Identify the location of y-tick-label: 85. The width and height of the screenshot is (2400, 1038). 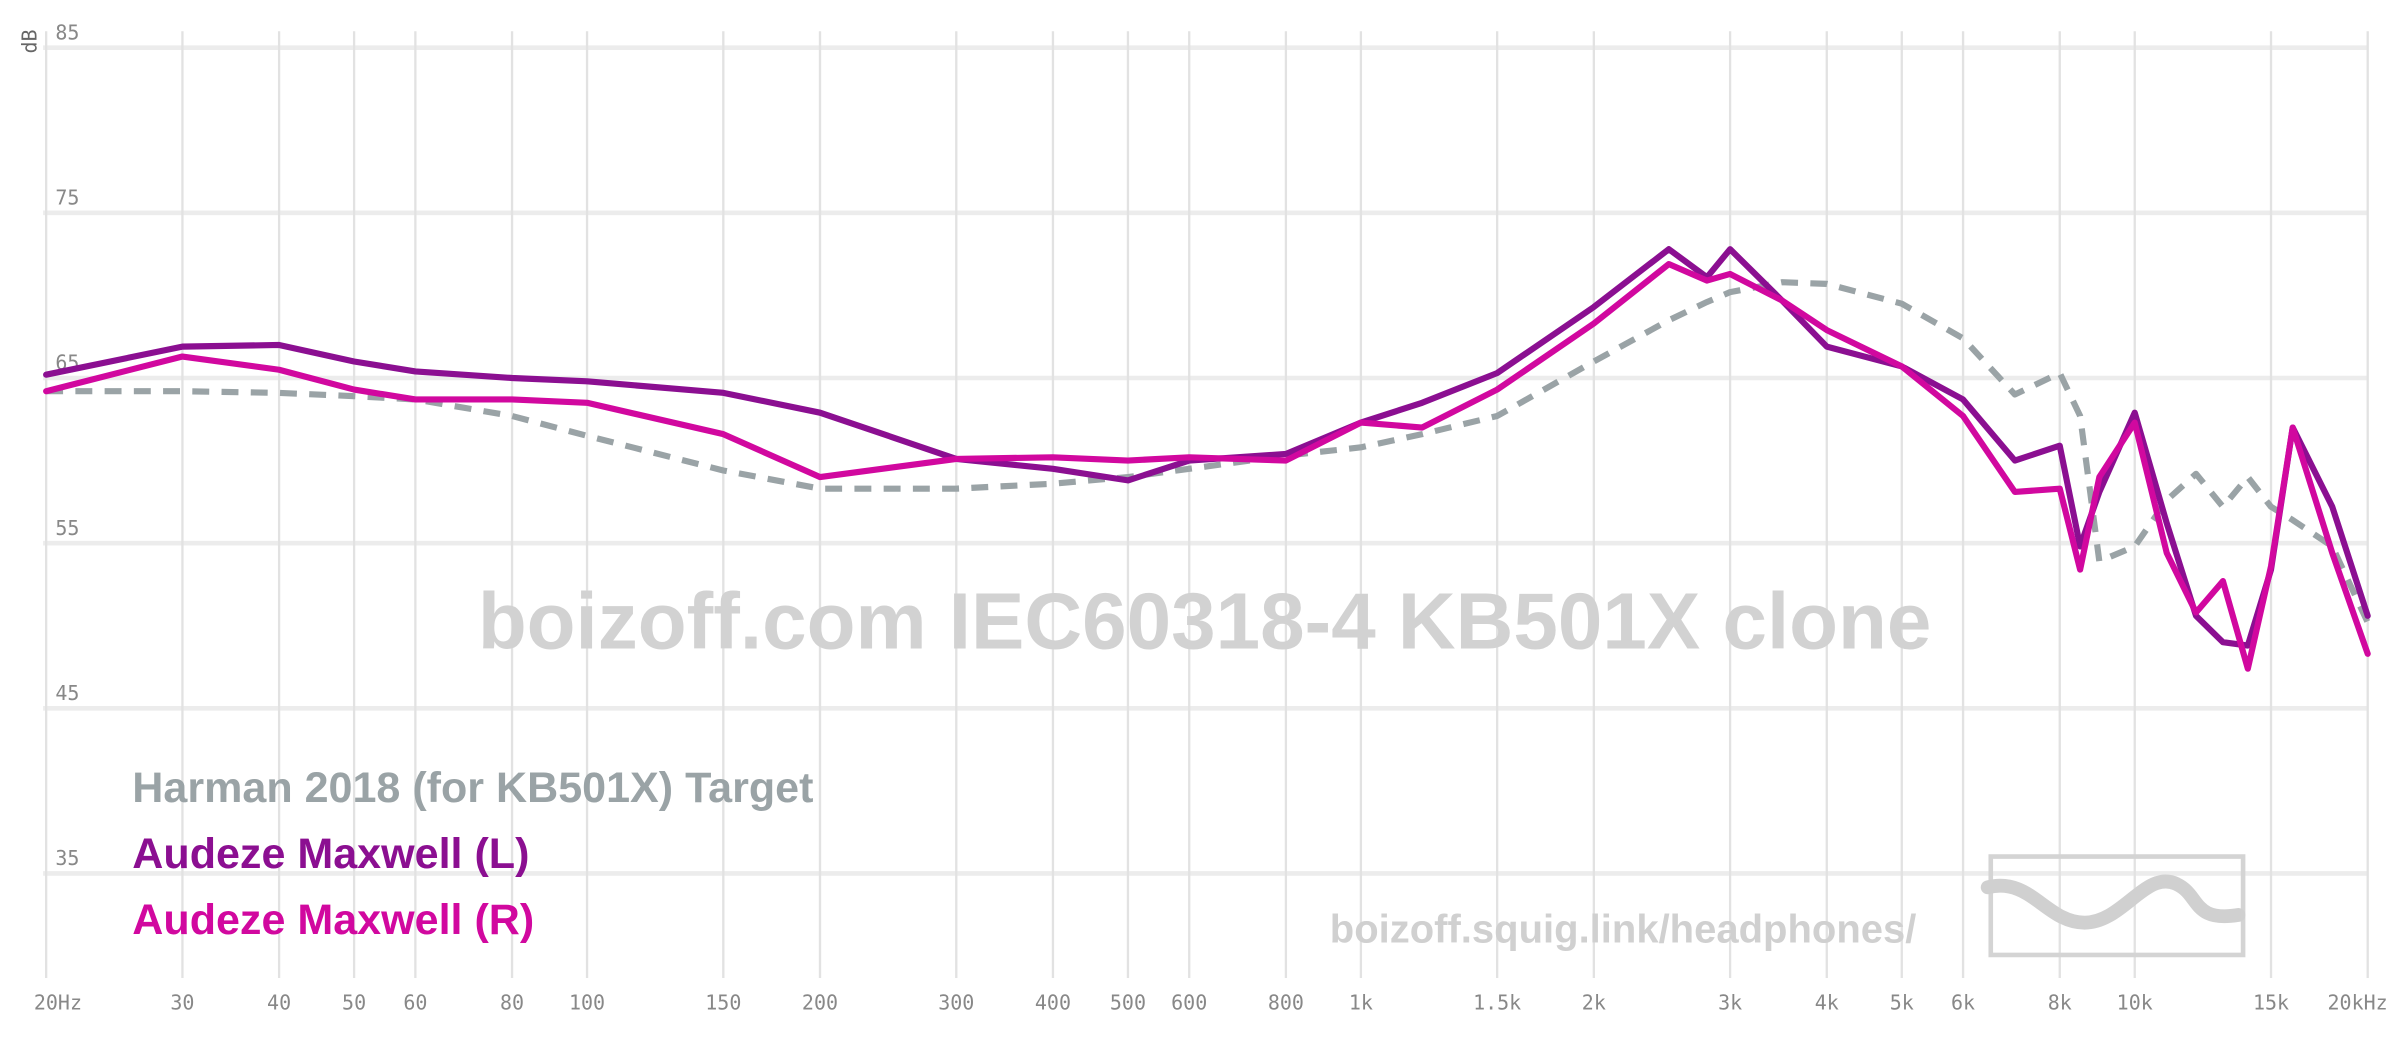
(67, 32).